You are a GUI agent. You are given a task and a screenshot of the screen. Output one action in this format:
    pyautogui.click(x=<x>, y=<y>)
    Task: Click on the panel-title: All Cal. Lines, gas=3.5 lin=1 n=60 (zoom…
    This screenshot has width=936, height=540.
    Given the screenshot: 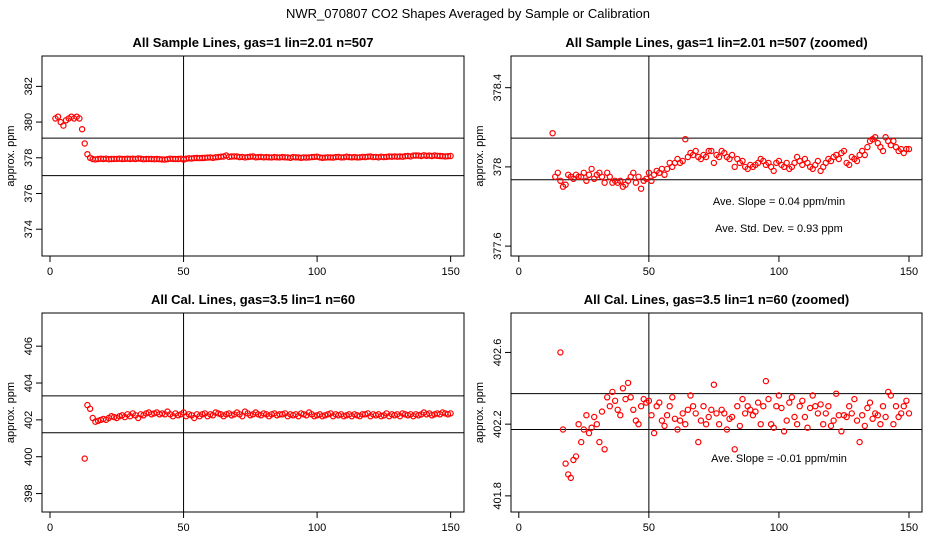 What is the action you would take?
    pyautogui.click(x=717, y=299)
    